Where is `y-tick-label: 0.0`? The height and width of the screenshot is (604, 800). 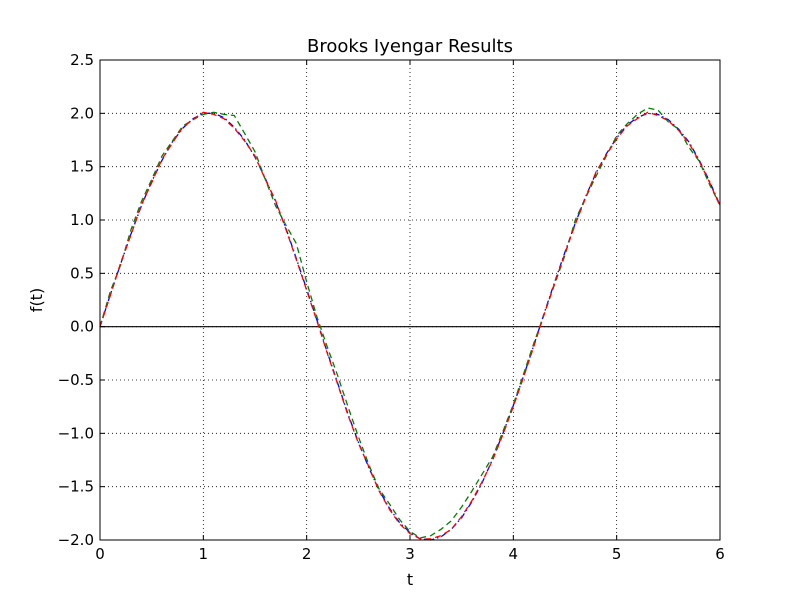 y-tick-label: 0.0 is located at coordinates (82, 327).